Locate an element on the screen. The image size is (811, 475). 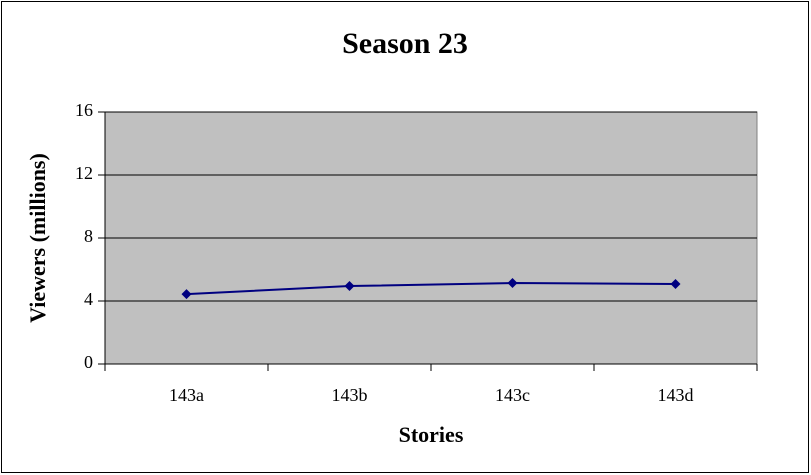
y-tick-label: 0 is located at coordinates (88, 362).